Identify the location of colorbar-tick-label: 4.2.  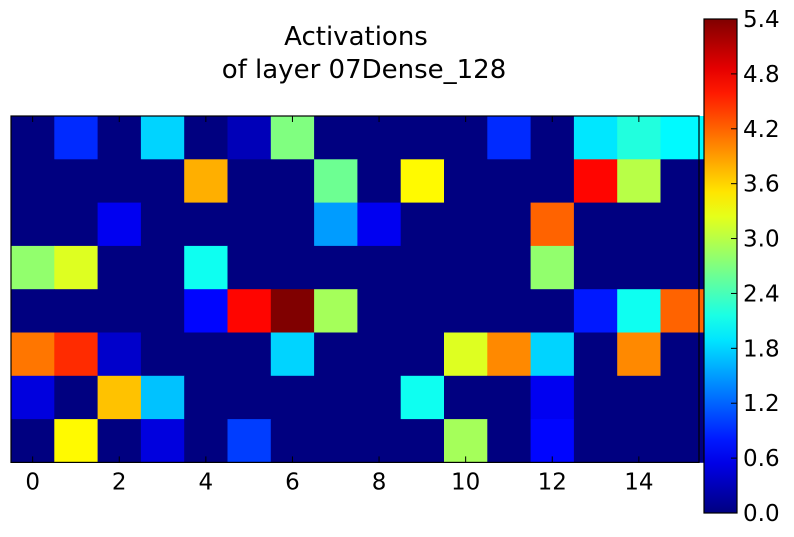
(761, 130).